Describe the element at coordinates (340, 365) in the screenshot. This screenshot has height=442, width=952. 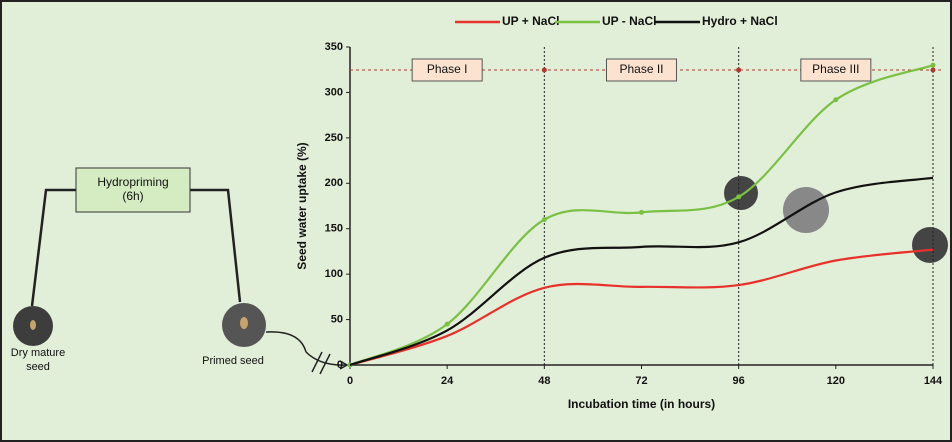
I see `y-tick-label: 0` at that location.